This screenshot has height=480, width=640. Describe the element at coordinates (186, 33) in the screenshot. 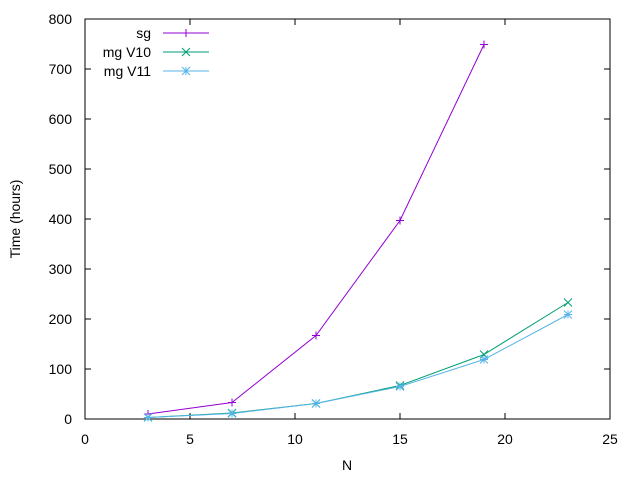

I see `legend-marker-sg` at that location.